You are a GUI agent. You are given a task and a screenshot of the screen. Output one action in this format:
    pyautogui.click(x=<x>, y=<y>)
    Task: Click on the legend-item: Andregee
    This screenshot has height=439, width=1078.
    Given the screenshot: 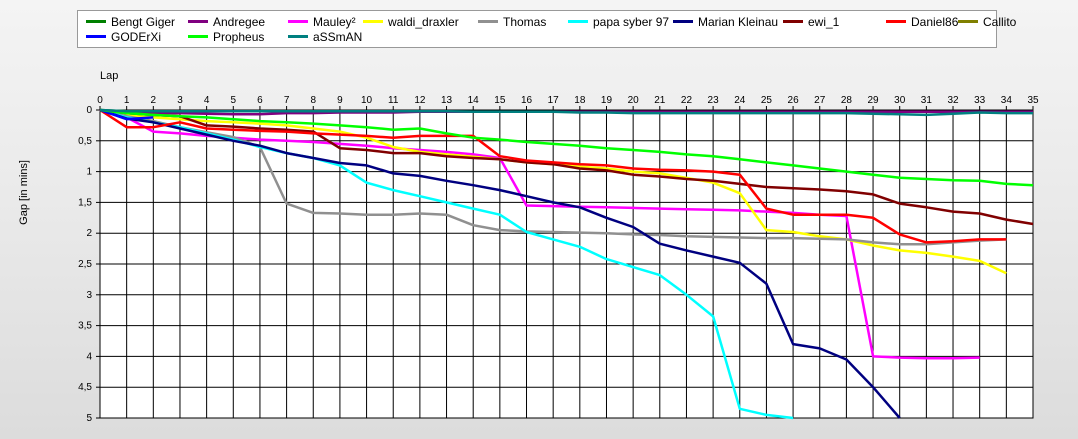 What is the action you would take?
    pyautogui.click(x=226, y=22)
    